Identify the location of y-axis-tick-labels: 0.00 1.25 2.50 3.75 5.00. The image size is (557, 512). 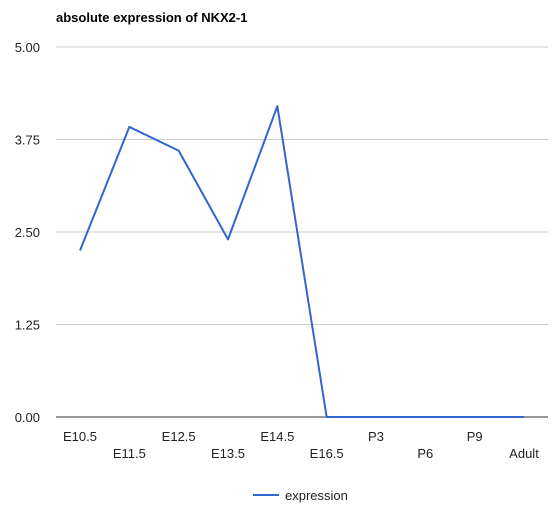
(27, 232).